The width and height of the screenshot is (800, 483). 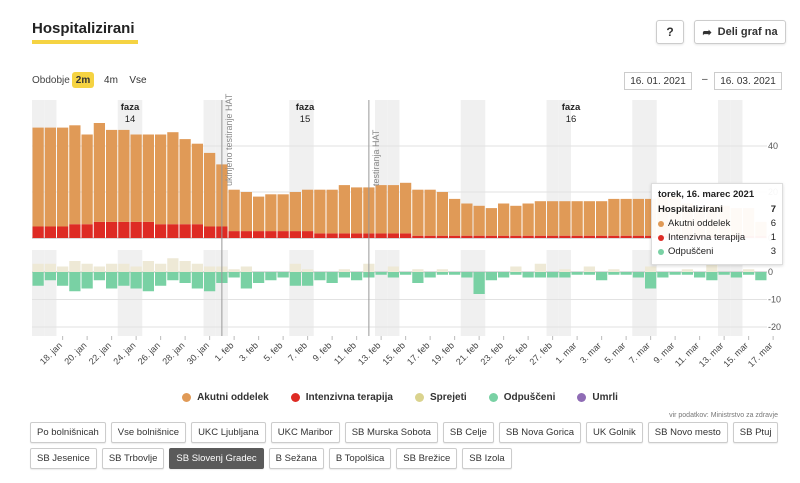 I want to click on tooltip-value: 6, so click(x=773, y=223).